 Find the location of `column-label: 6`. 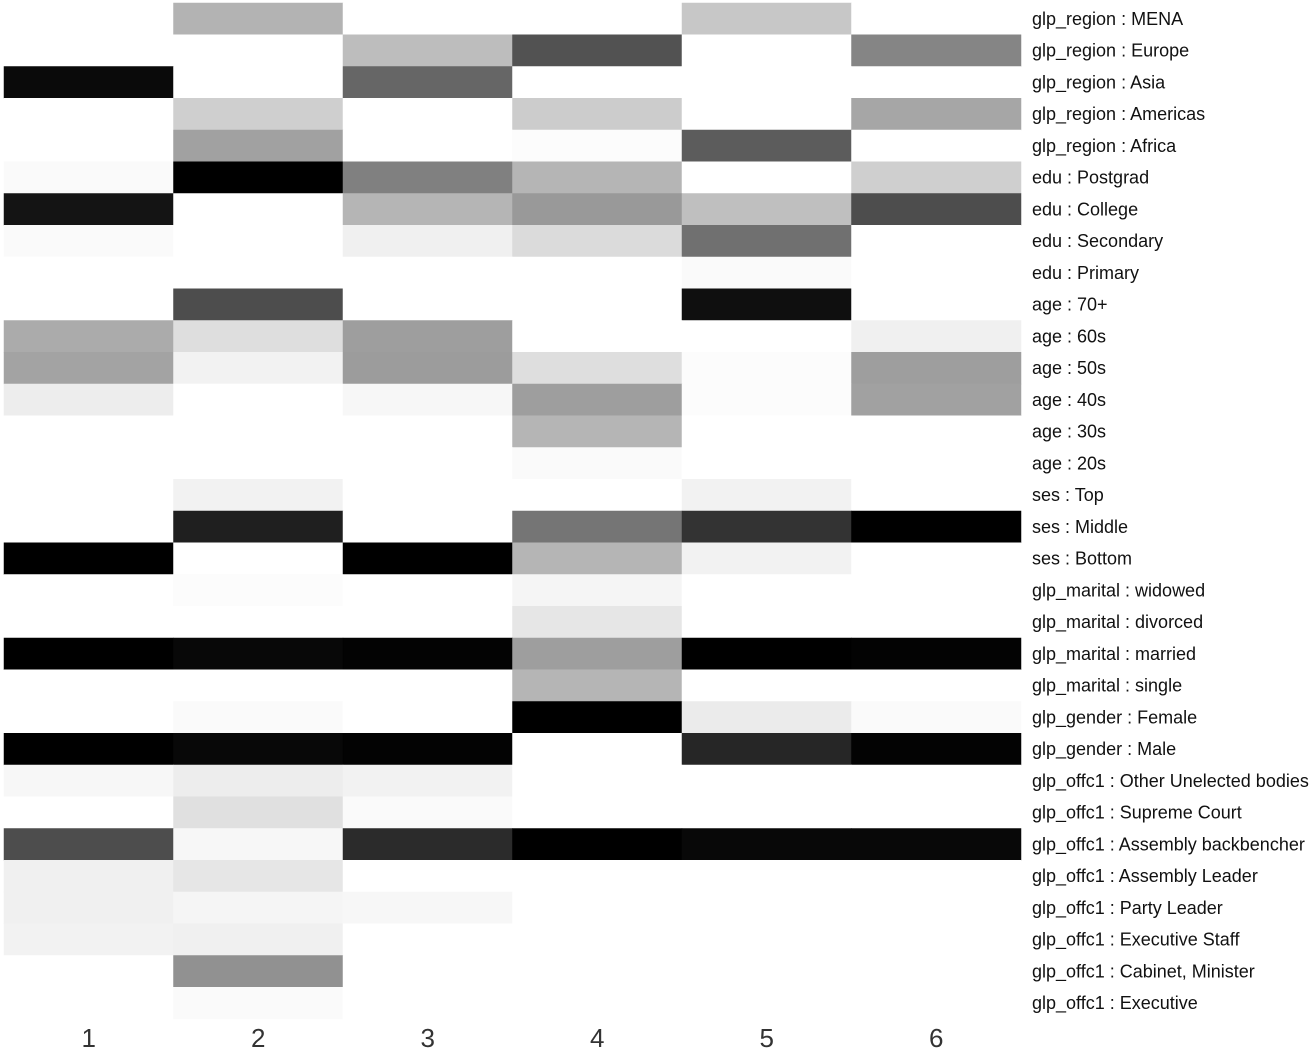

column-label: 6 is located at coordinates (936, 1038).